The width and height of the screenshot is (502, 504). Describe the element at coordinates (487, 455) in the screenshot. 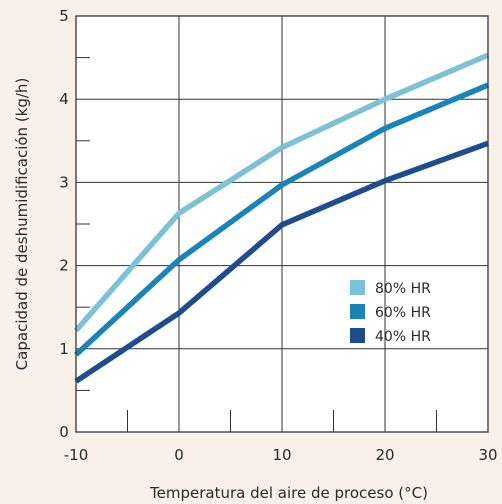

I see `x-tick-label: 30` at that location.